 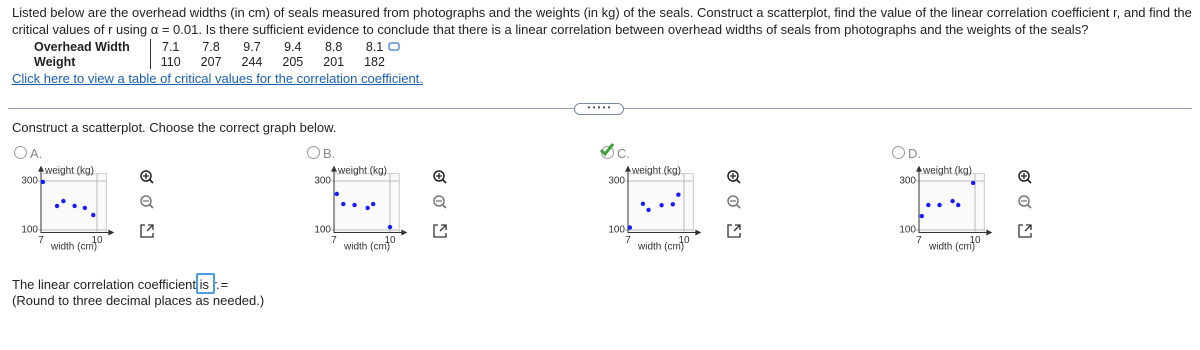 I want to click on cell: 207, so click(x=211, y=61).